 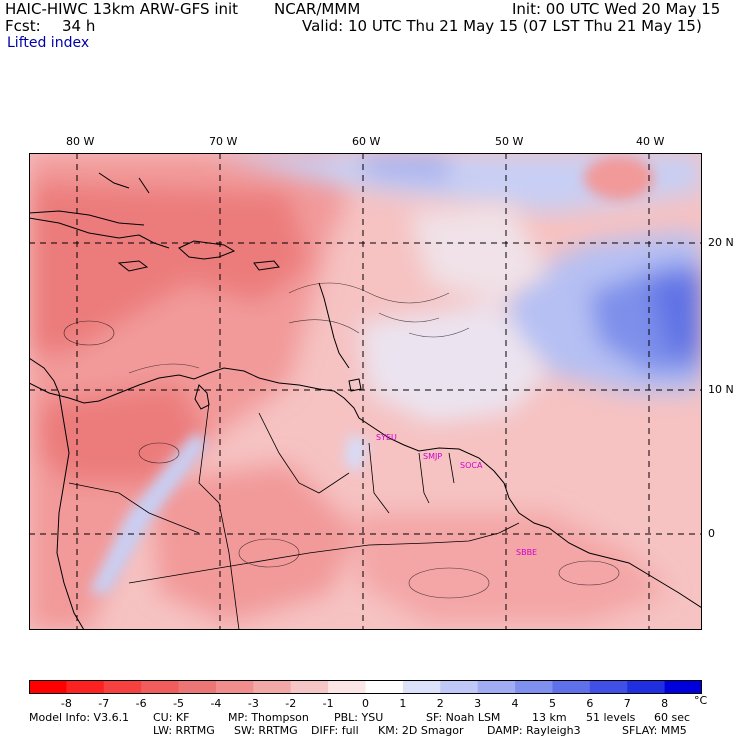 What do you see at coordinates (611, 717) in the screenshot?
I see `footer-levels: 51 levels` at bounding box center [611, 717].